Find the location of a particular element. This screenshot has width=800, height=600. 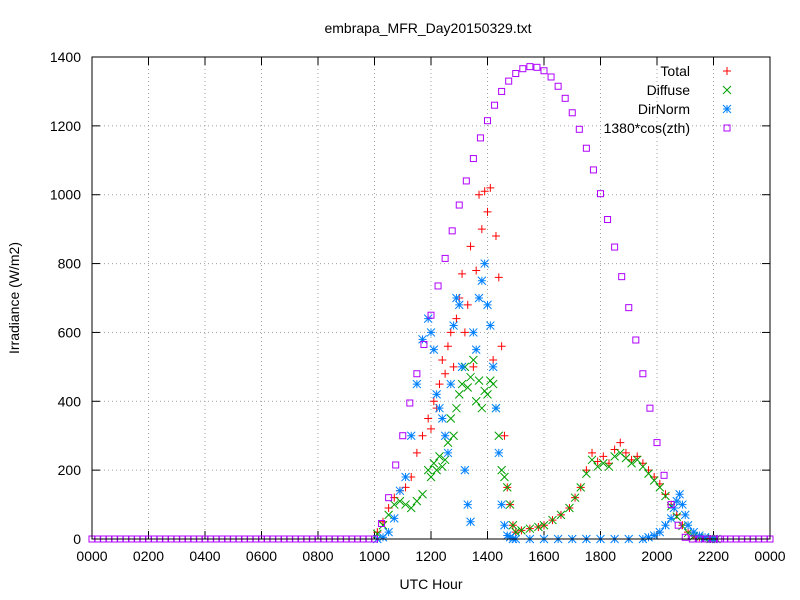

y-tick-label: 1200 is located at coordinates (65, 126).